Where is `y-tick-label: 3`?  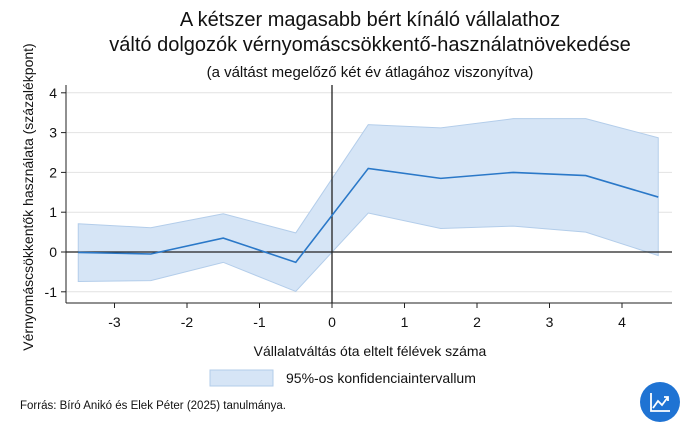 y-tick-label: 3 is located at coordinates (53, 133).